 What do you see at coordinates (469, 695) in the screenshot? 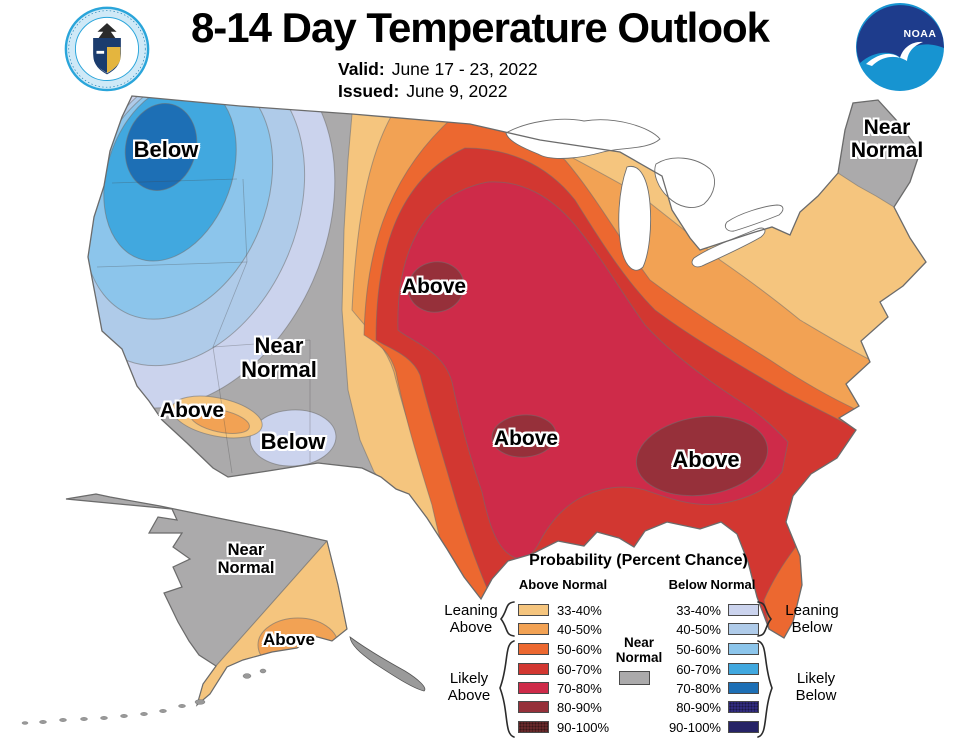
I see `likely-above-line2: Above` at bounding box center [469, 695].